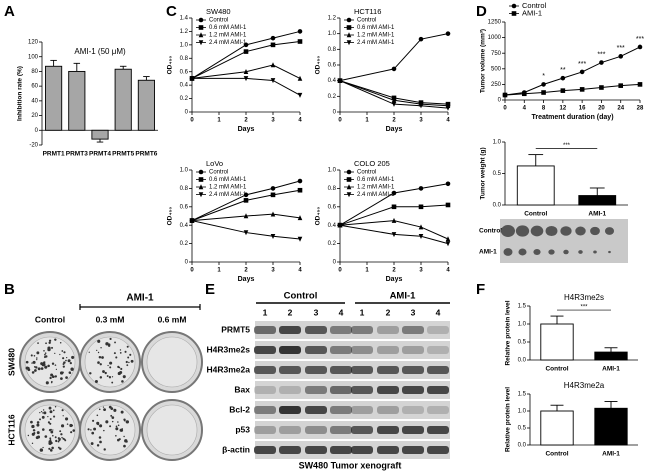 The height and width of the screenshot is (474, 650). What do you see at coordinates (367, 11) in the screenshot?
I see `chart-title: HCT116` at bounding box center [367, 11].